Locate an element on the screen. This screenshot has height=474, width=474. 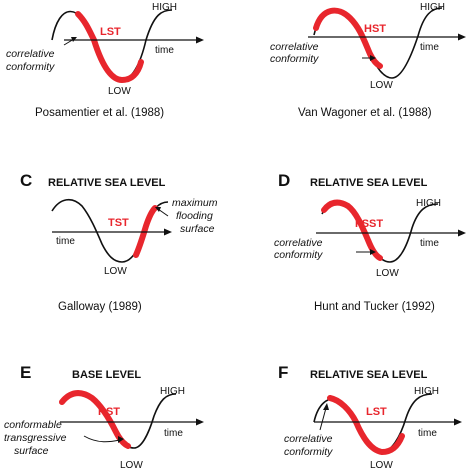
tst-highlight is located at coordinates (145, 231).